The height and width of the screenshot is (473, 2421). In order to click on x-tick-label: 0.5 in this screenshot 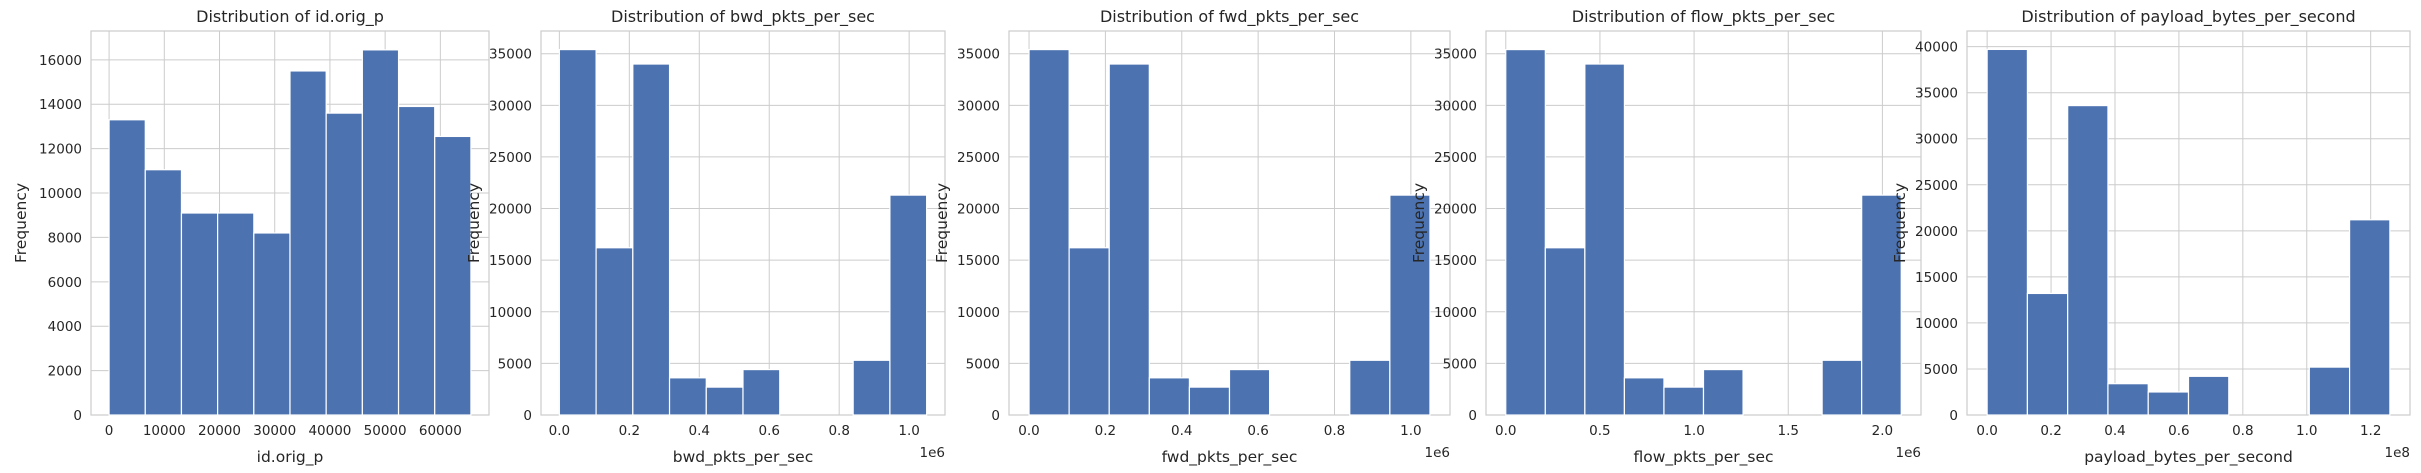, I will do `click(1599, 431)`.